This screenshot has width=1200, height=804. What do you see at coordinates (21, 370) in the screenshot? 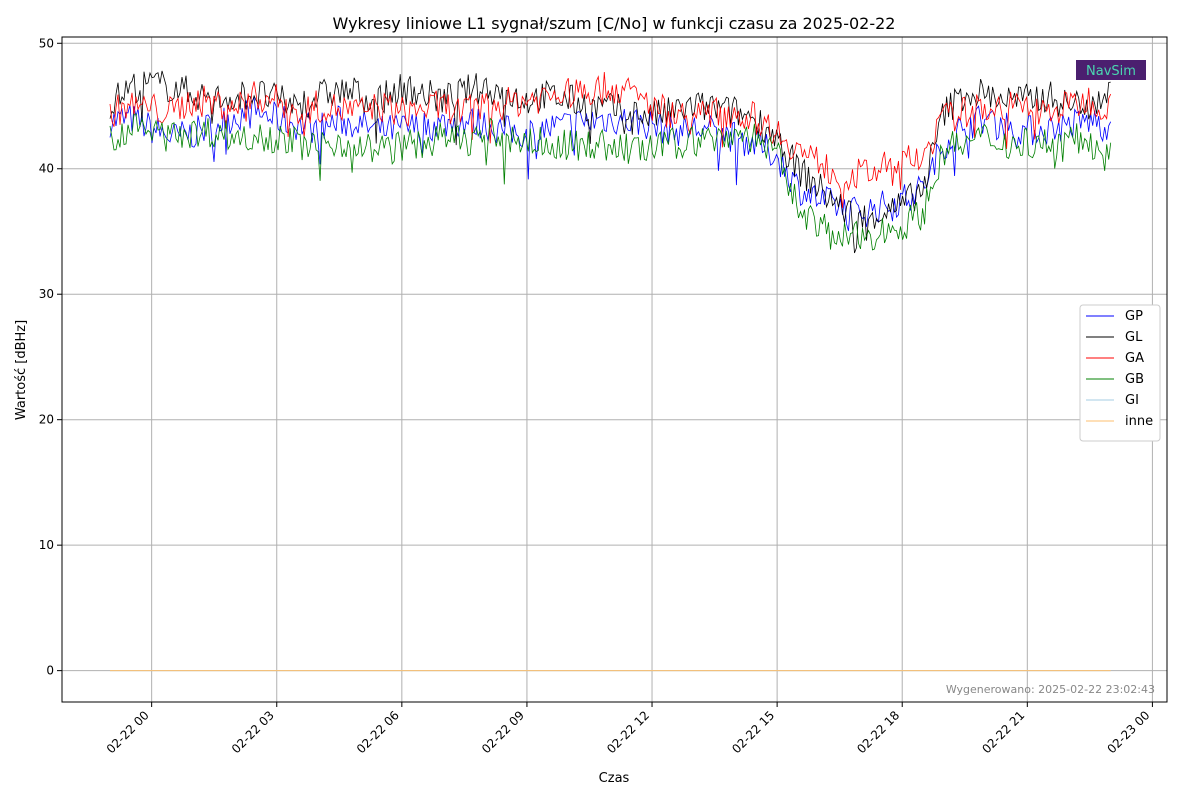
I see `y-axis-label: Wartość [dBHz]` at bounding box center [21, 370].